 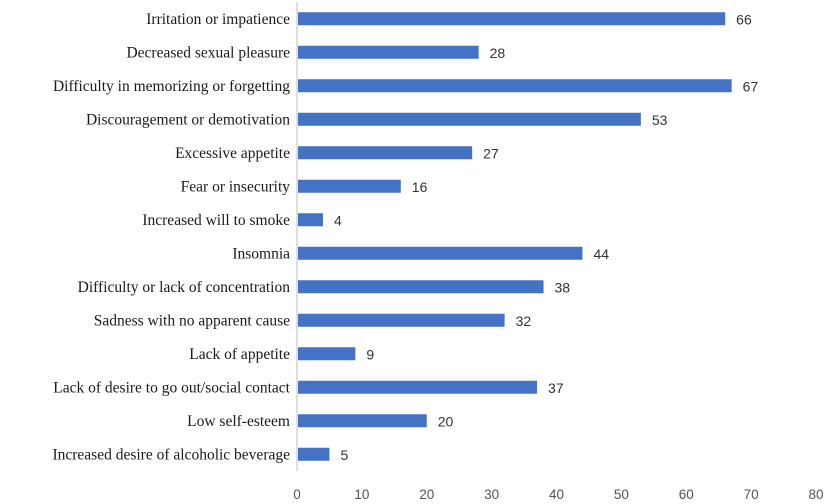 What do you see at coordinates (236, 186) in the screenshot?
I see `category-label-5: Fear or insecurity` at bounding box center [236, 186].